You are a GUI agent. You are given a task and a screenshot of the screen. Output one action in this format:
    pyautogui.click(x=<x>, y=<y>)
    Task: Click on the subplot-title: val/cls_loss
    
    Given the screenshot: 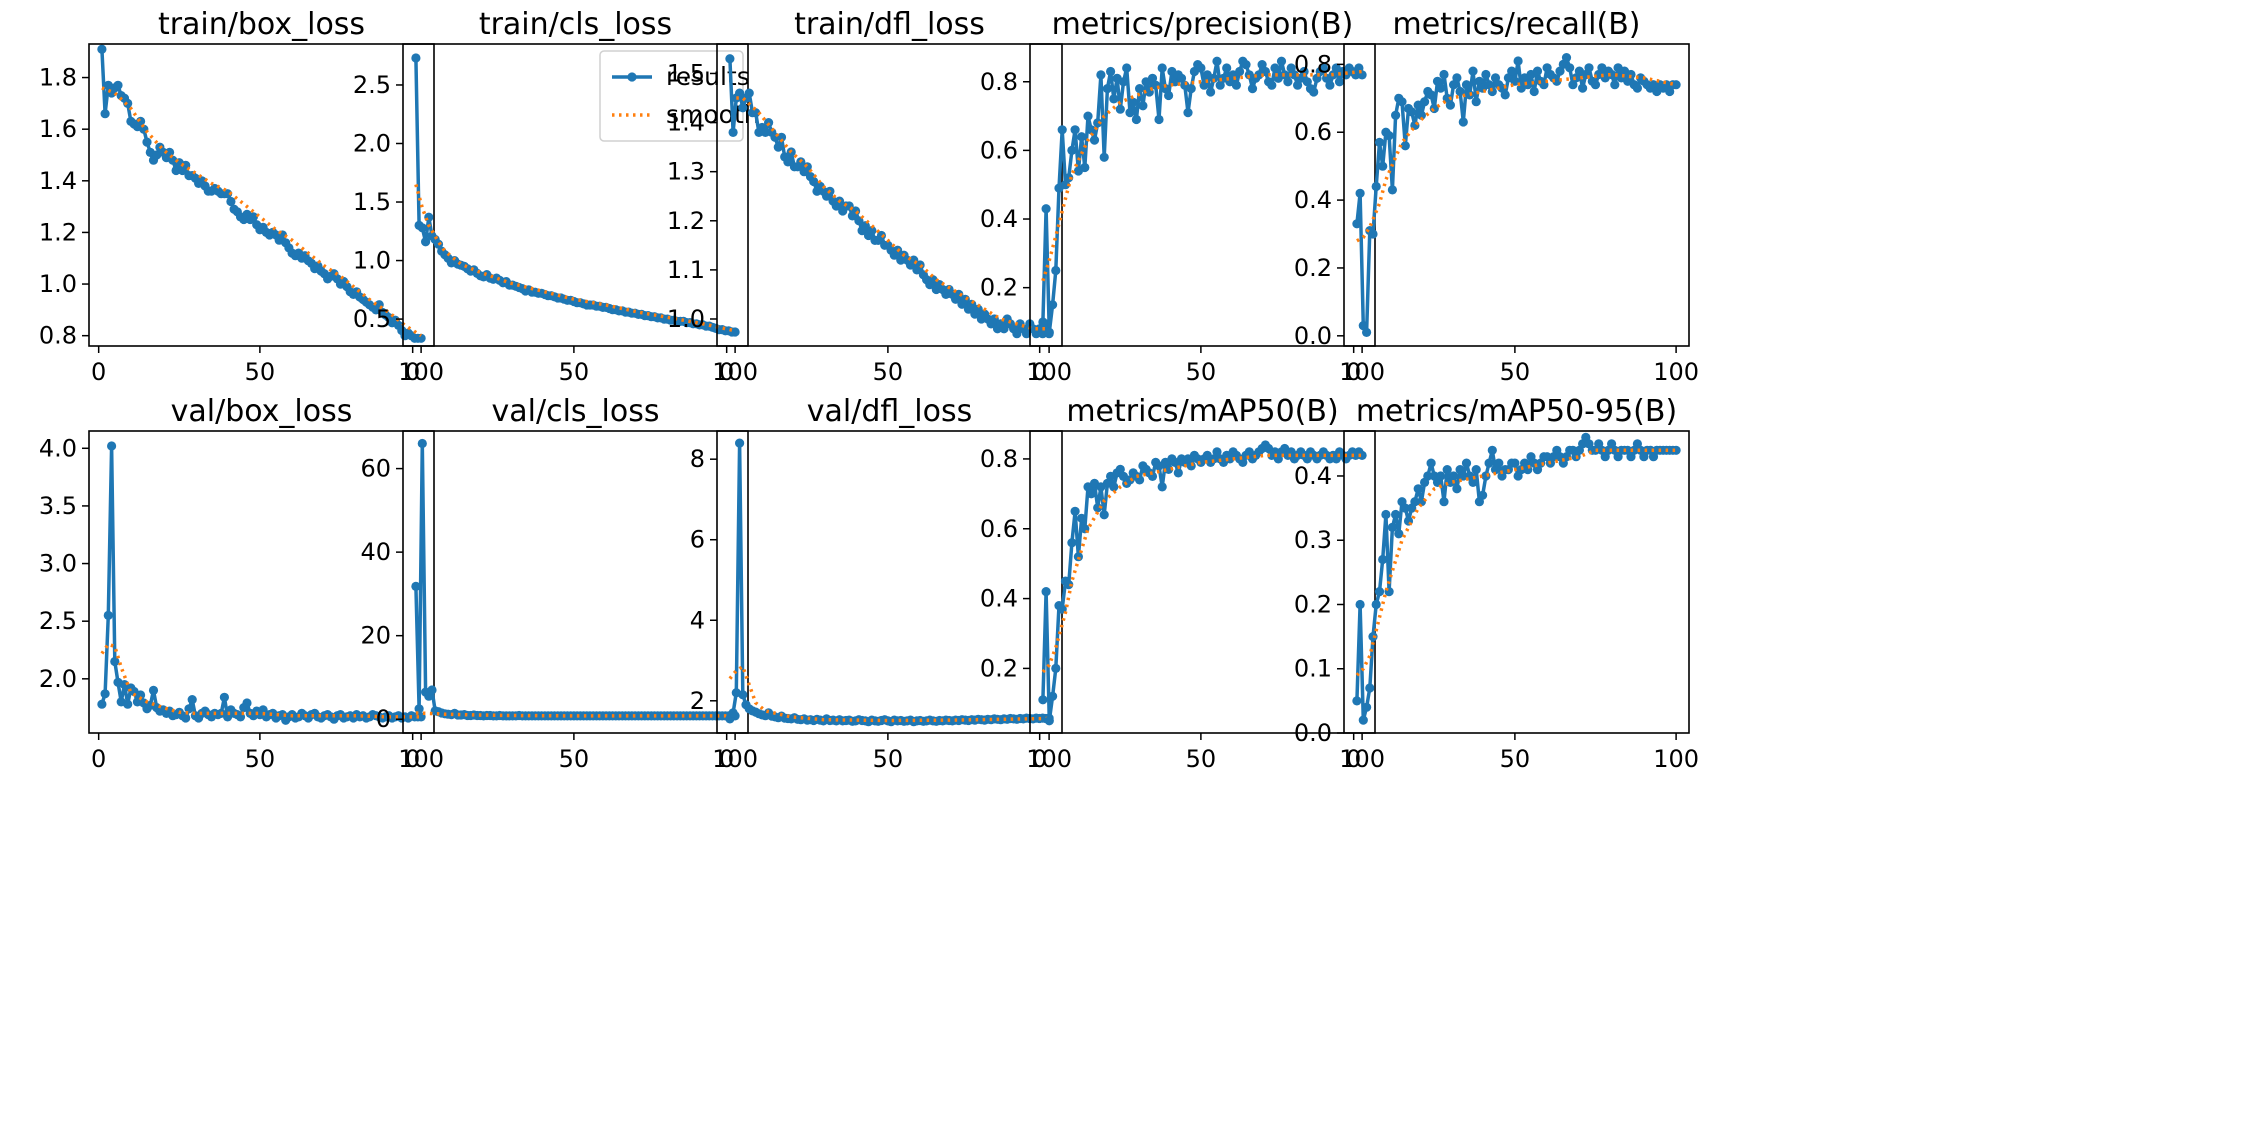 What is the action you would take?
    pyautogui.click(x=576, y=411)
    